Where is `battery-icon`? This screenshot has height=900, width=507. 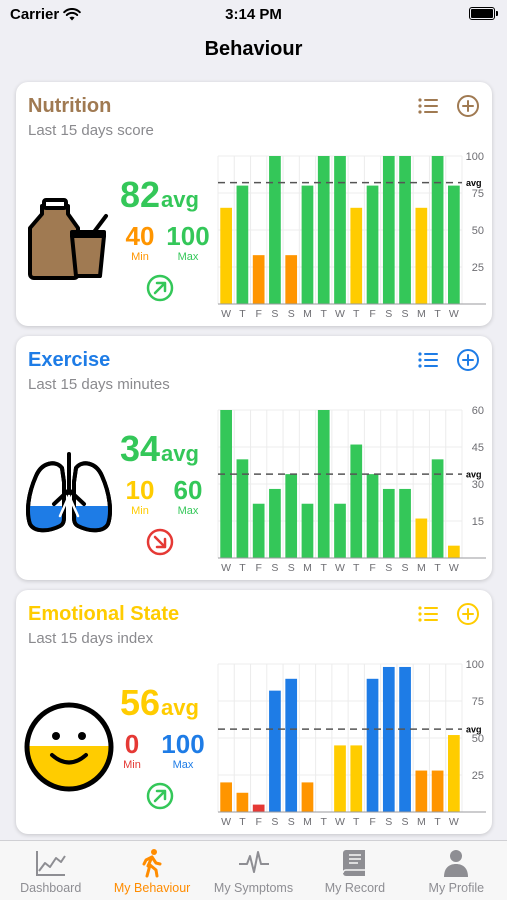
battery-icon is located at coordinates (483, 13).